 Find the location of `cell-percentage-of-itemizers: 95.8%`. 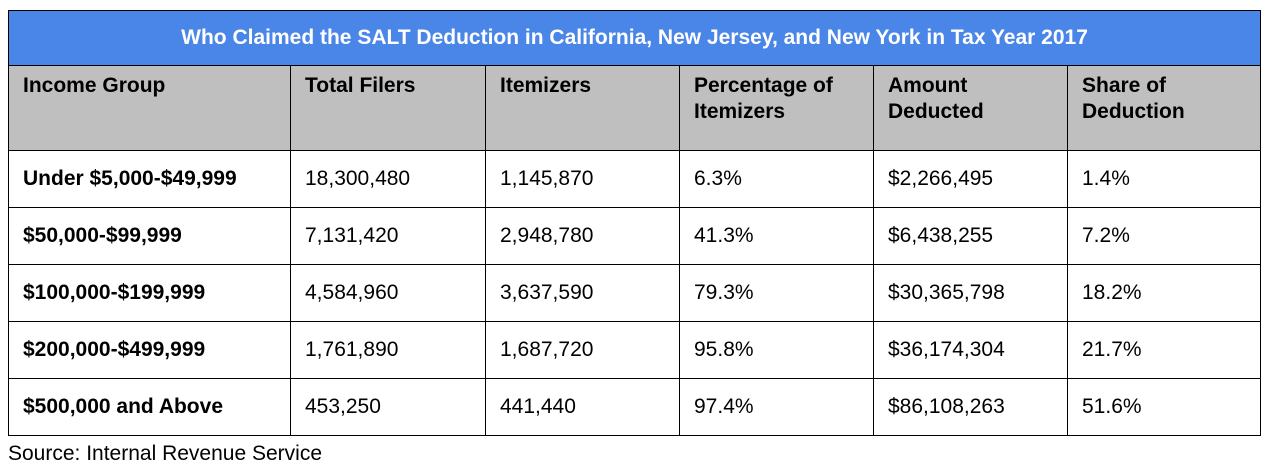

cell-percentage-of-itemizers: 95.8% is located at coordinates (776, 350).